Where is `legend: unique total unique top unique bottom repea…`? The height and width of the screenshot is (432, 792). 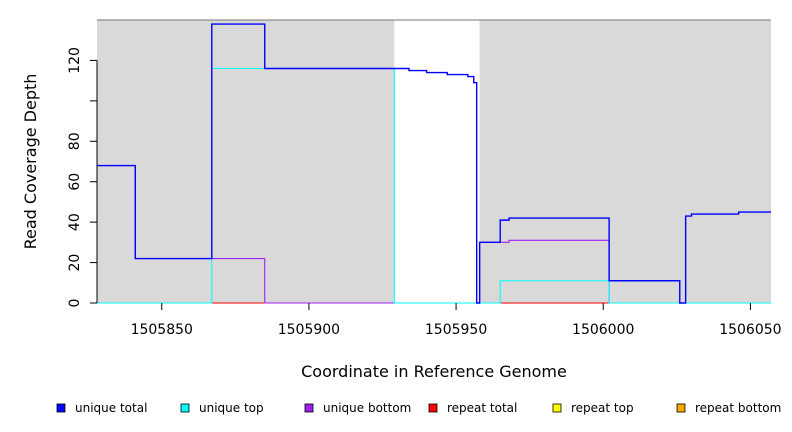
legend: unique total unique top unique bottom repea… is located at coordinates (418, 408).